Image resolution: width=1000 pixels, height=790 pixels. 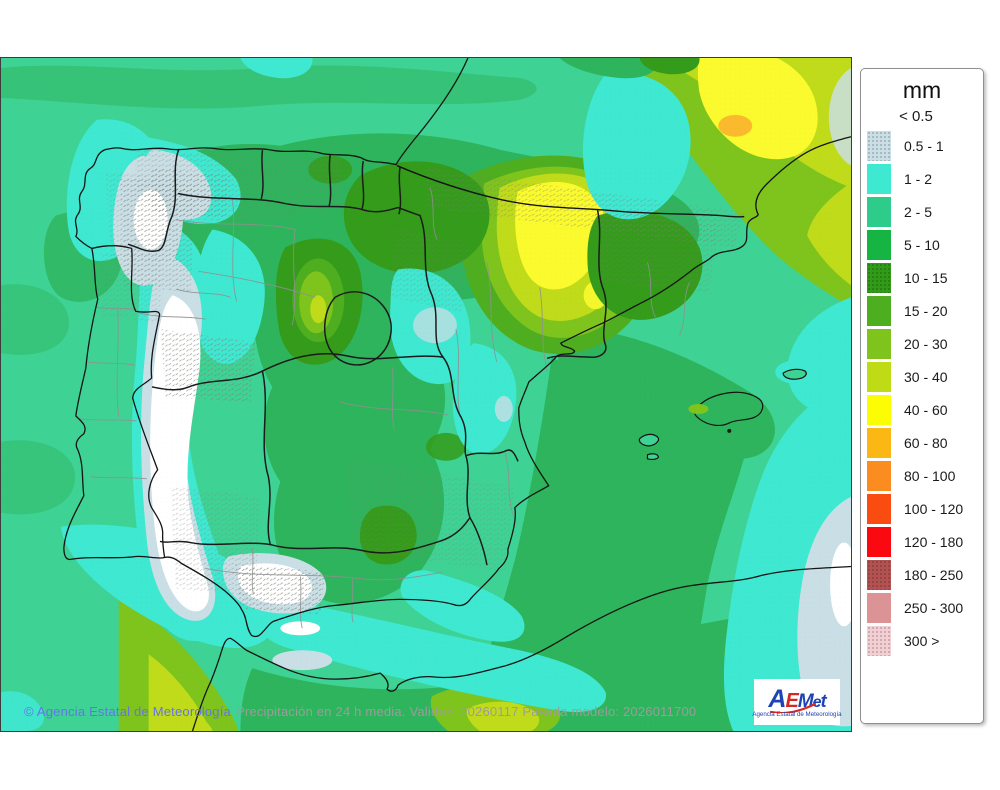 I want to click on legend-range-label: 0.5 - 1, so click(x=924, y=146).